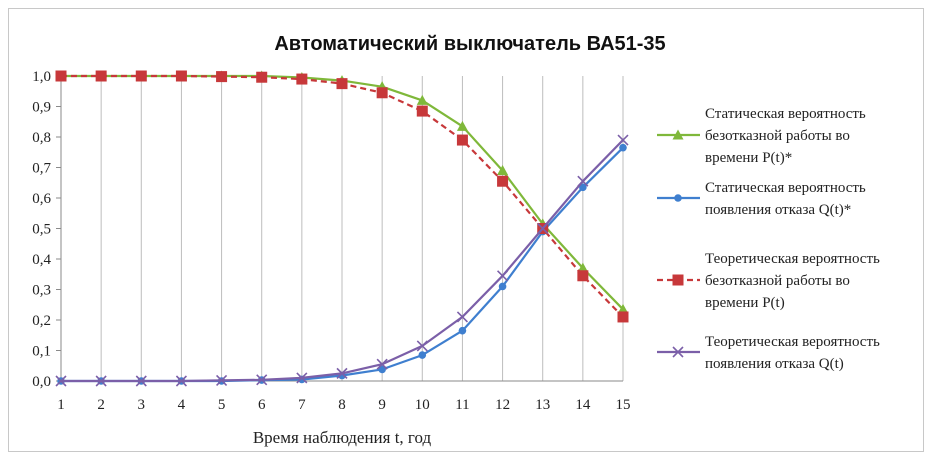 Image resolution: width=934 pixels, height=461 pixels. What do you see at coordinates (778, 210) in the screenshot?
I see `legend-label: появления отказа Q(t)*` at bounding box center [778, 210].